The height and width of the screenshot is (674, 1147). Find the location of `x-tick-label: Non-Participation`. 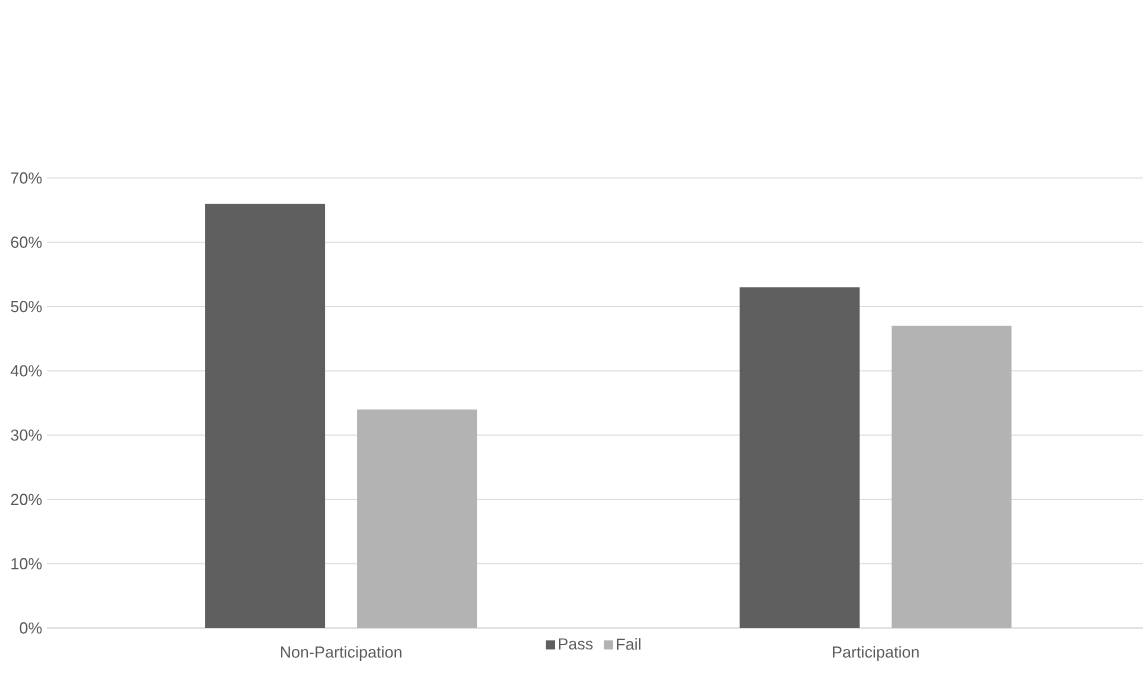

x-tick-label: Non-Participation is located at coordinates (341, 653).